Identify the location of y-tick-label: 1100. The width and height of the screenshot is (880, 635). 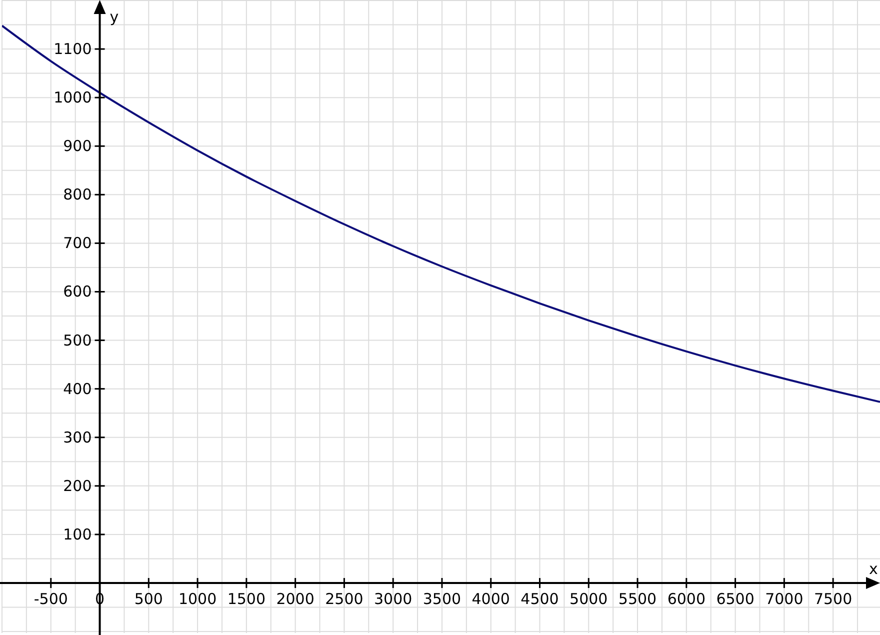
(73, 49).